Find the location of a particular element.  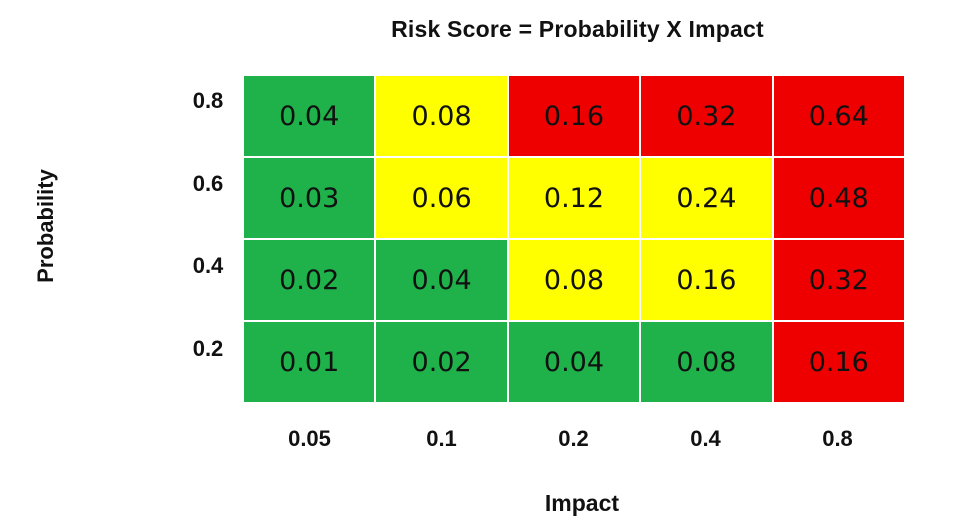

heatmap-cell: 0.12 is located at coordinates (574, 198).